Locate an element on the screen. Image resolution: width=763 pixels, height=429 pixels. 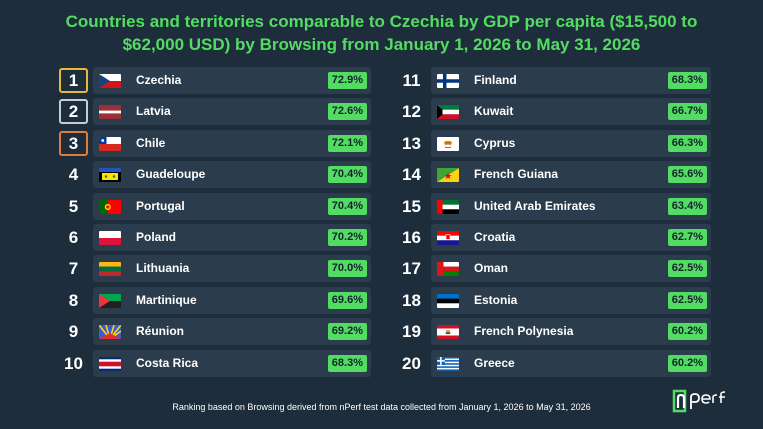
ranking-row: 16 Croatia 62.7% is located at coordinates (554, 237).